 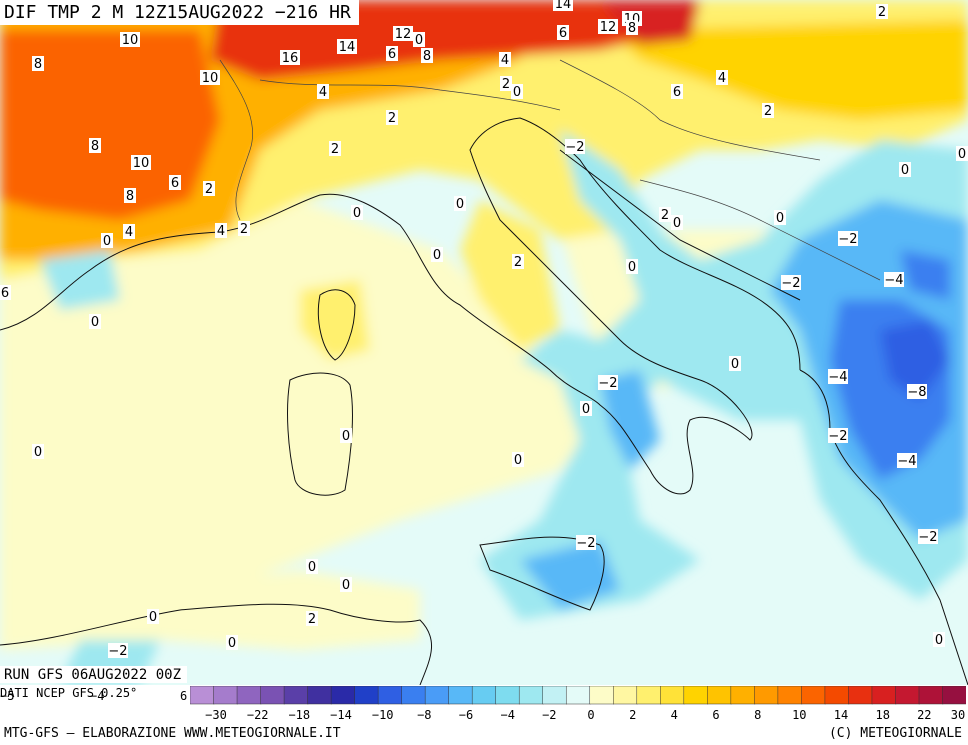 I want to click on contour-label-text: 6, so click(x=677, y=92).